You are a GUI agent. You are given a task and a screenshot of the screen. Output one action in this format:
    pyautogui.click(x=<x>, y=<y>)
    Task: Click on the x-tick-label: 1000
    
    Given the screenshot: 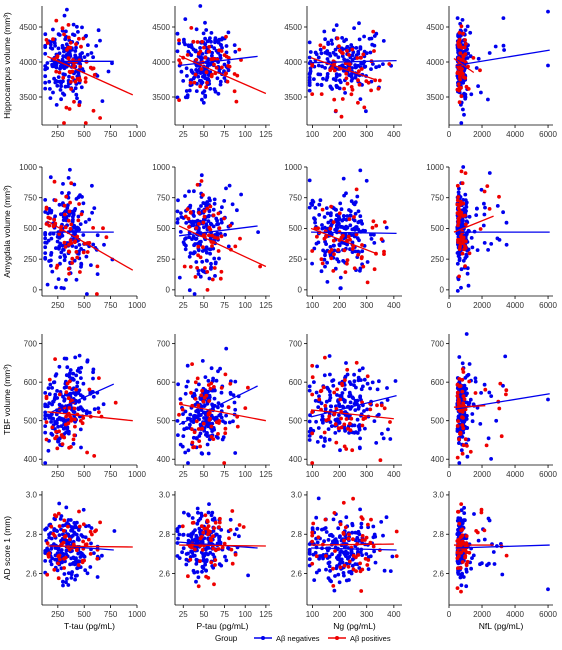 What is the action you would take?
    pyautogui.click(x=137, y=474)
    